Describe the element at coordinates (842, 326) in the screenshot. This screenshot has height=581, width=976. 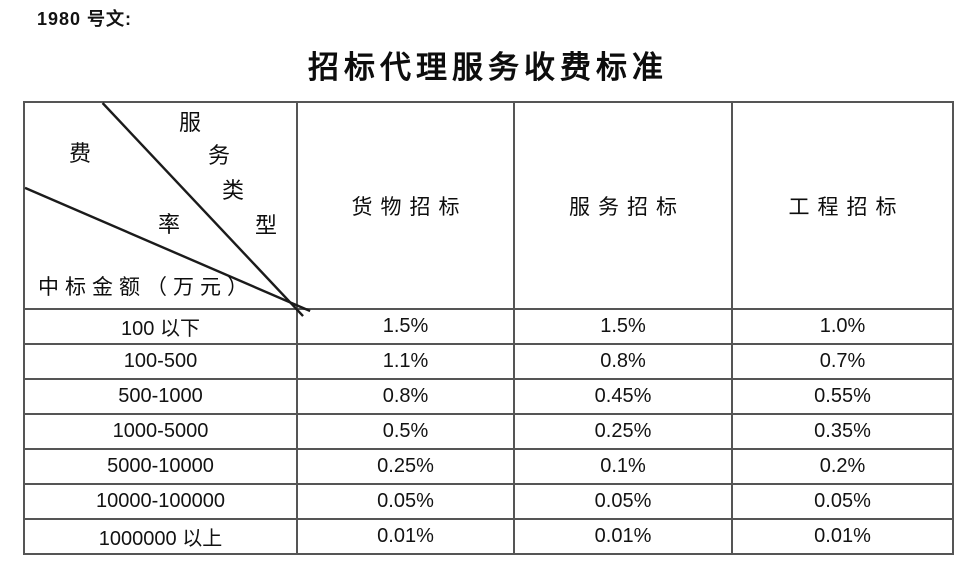
I see `rate-cell: 1.0%` at that location.